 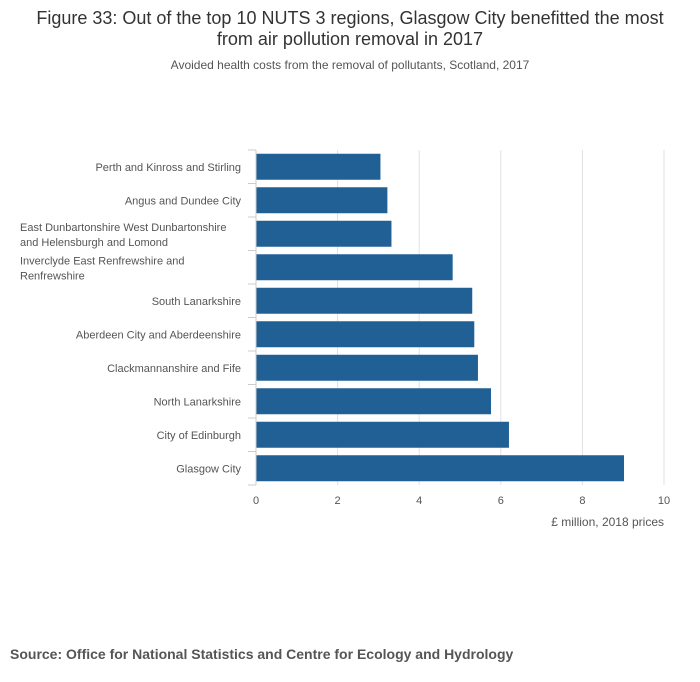 What do you see at coordinates (102, 261) in the screenshot?
I see `category-label: Inverclyde East Renfrewshire and` at bounding box center [102, 261].